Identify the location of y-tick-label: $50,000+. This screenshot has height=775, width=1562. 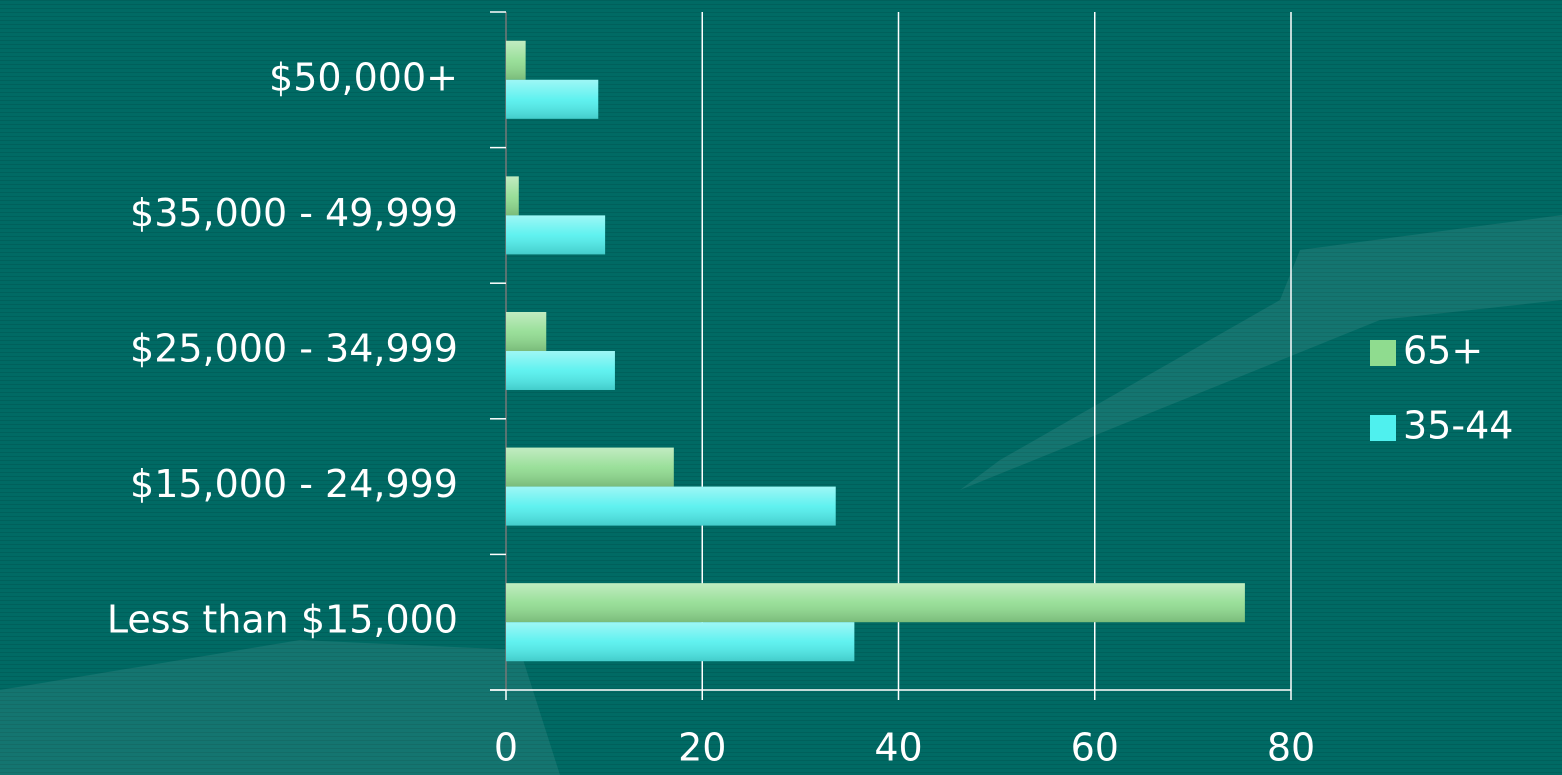
(363, 77).